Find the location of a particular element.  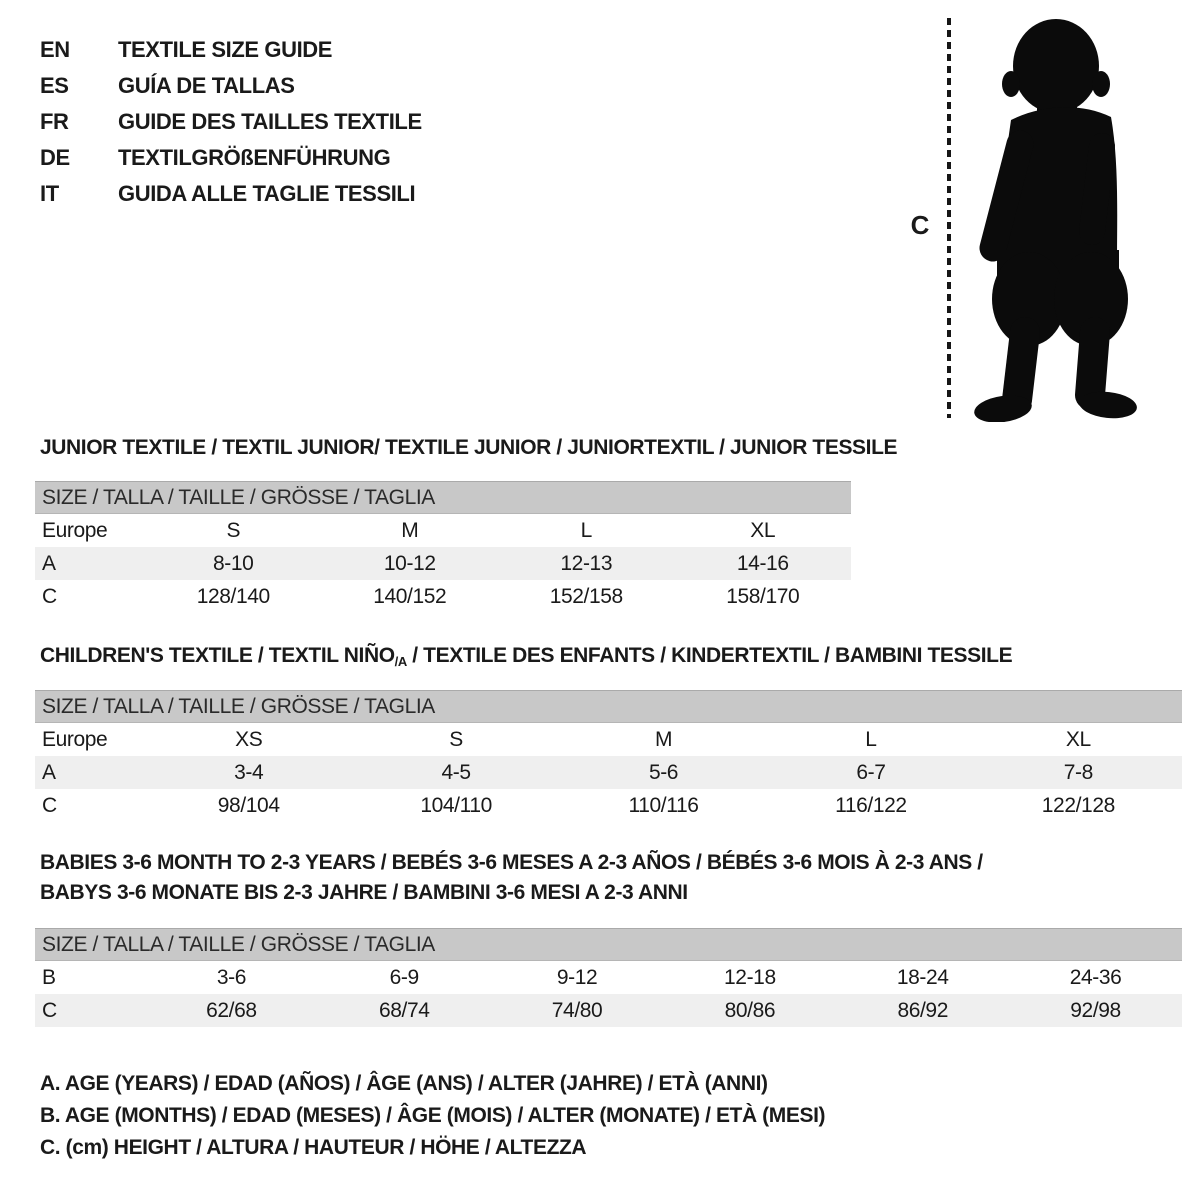

language-code: ES is located at coordinates (54, 85).